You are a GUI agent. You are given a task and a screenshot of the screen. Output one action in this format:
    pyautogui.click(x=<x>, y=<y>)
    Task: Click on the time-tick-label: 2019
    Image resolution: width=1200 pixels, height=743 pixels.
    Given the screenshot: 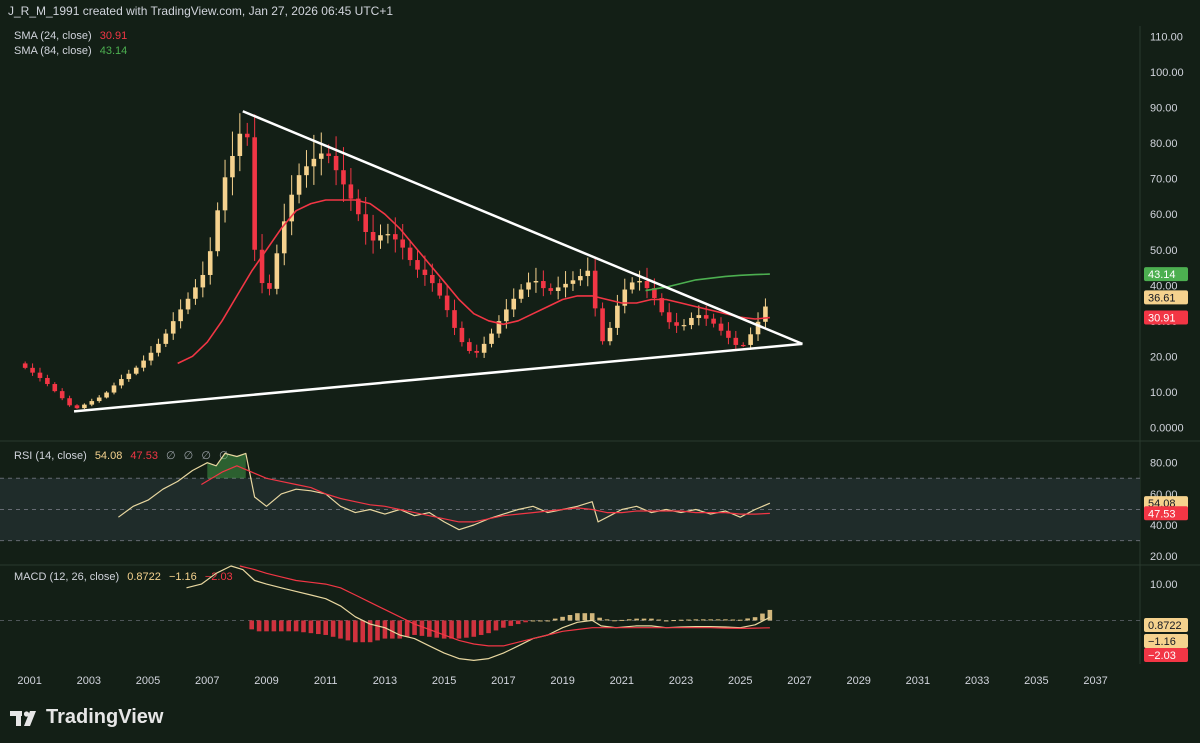 What is the action you would take?
    pyautogui.click(x=562, y=681)
    